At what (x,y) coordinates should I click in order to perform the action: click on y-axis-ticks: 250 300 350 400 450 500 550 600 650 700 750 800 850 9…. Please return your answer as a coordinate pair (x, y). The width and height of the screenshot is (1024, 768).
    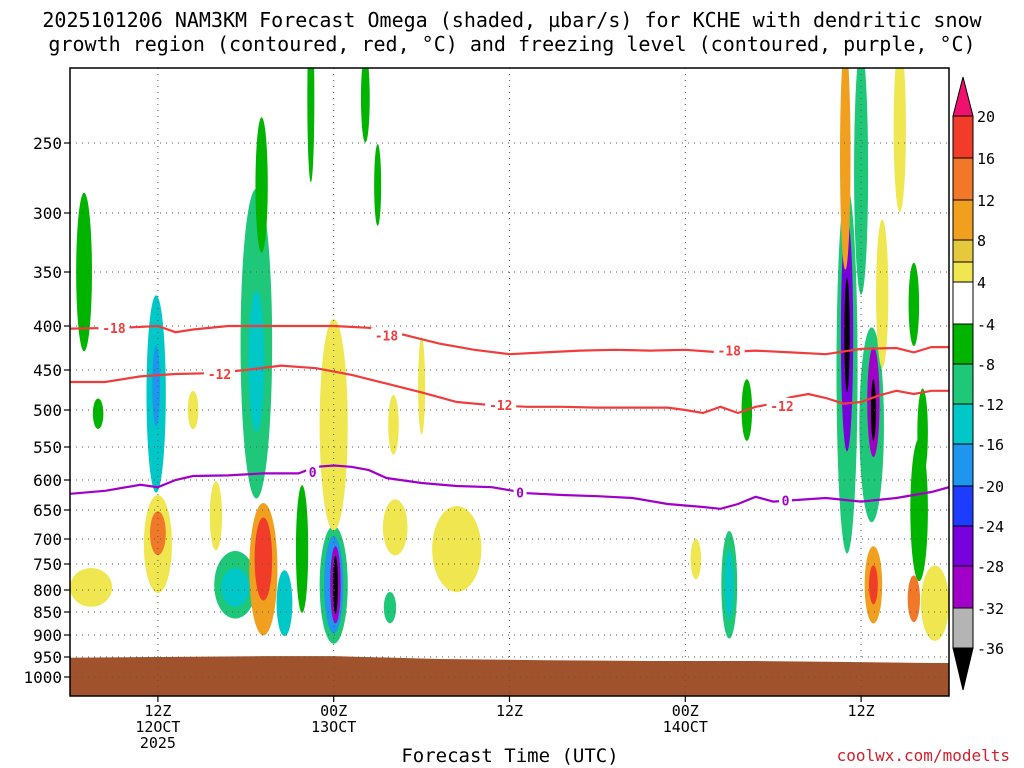
    Looking at the image, I should click on (46, 410).